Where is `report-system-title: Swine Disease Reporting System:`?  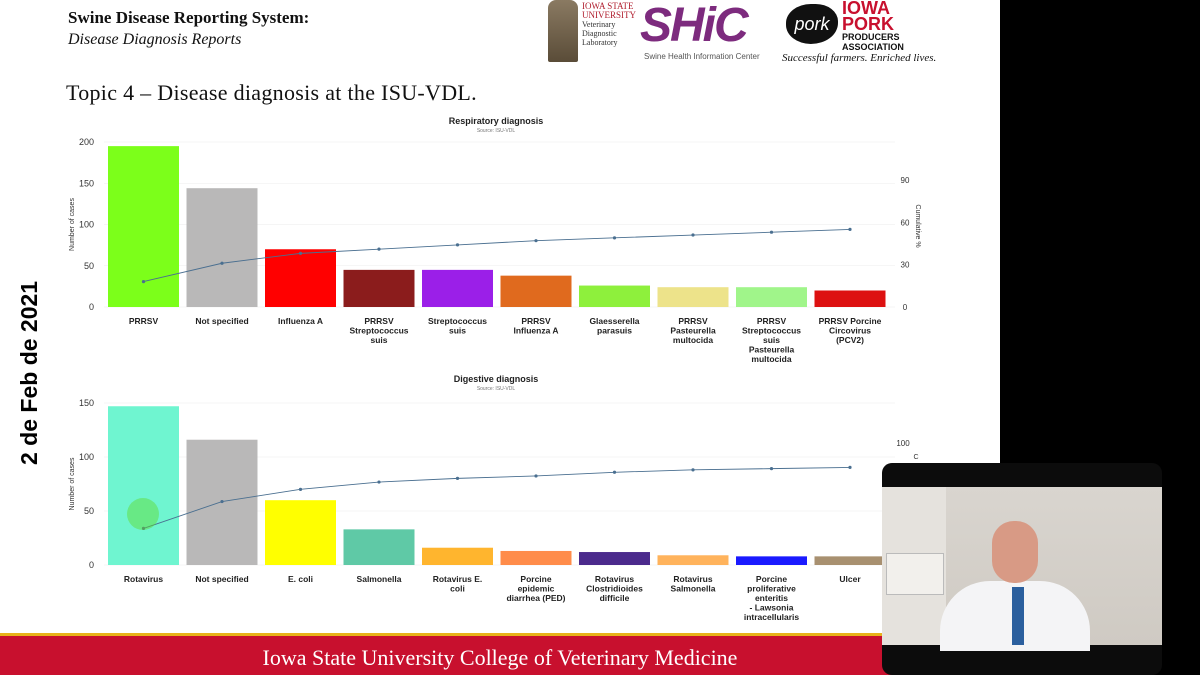 report-system-title: Swine Disease Reporting System: is located at coordinates (189, 17).